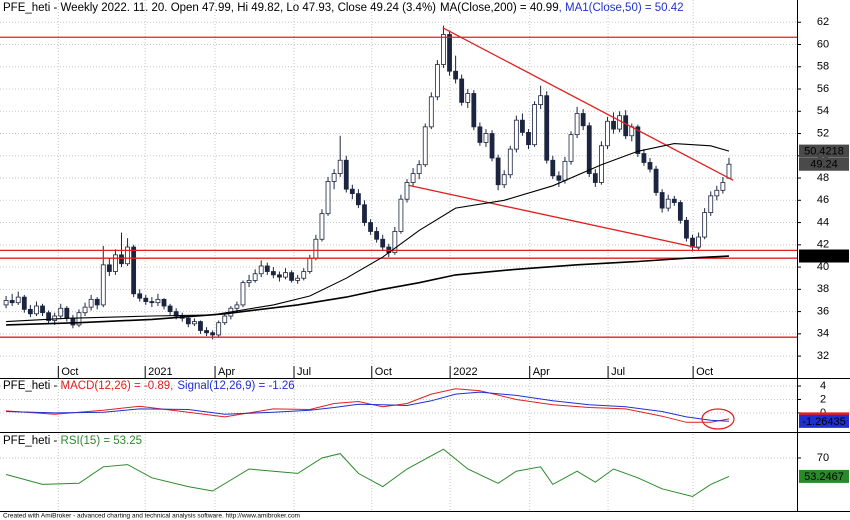 The image size is (850, 520). Describe the element at coordinates (823, 22) in the screenshot. I see `y-tick-label: 62` at that location.